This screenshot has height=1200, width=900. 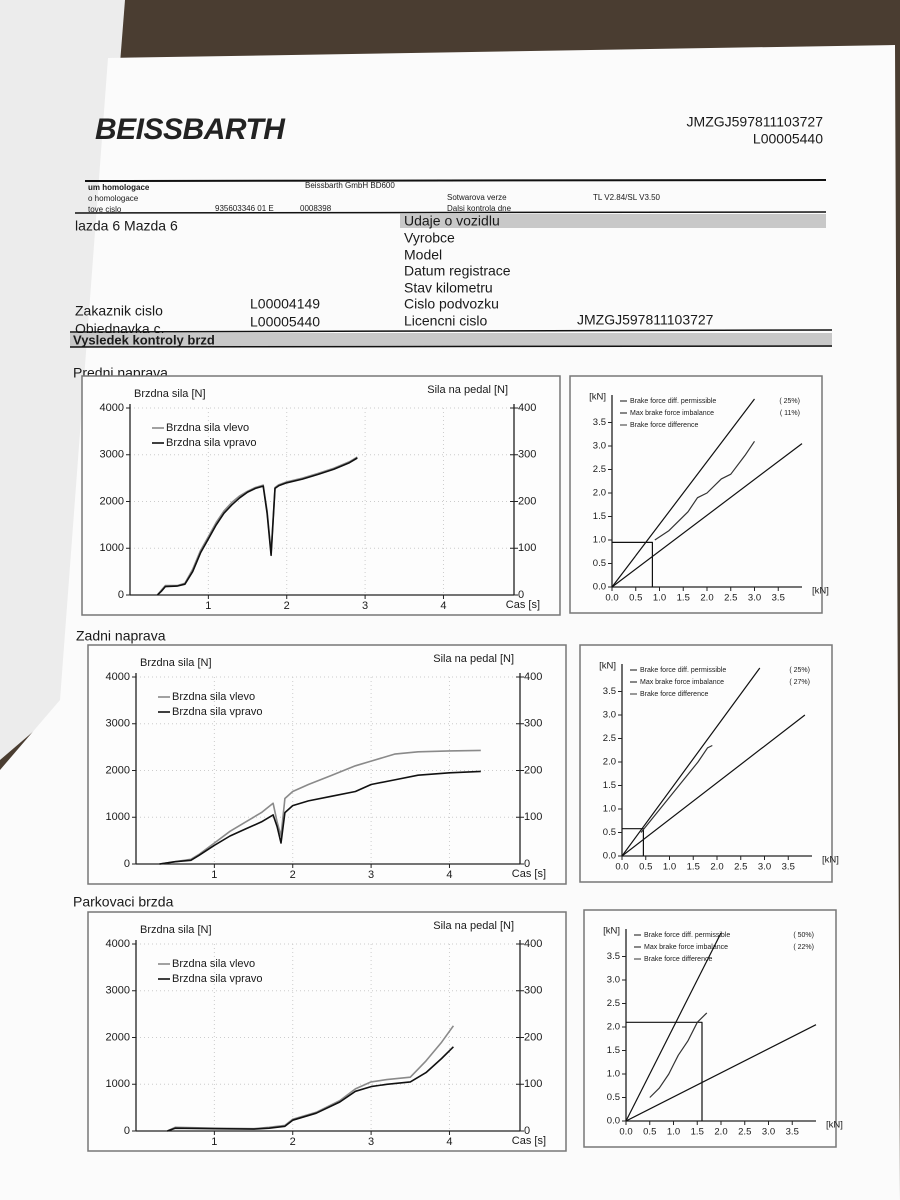 I want to click on section-title: Parkovaci brzda, so click(x=123, y=902).